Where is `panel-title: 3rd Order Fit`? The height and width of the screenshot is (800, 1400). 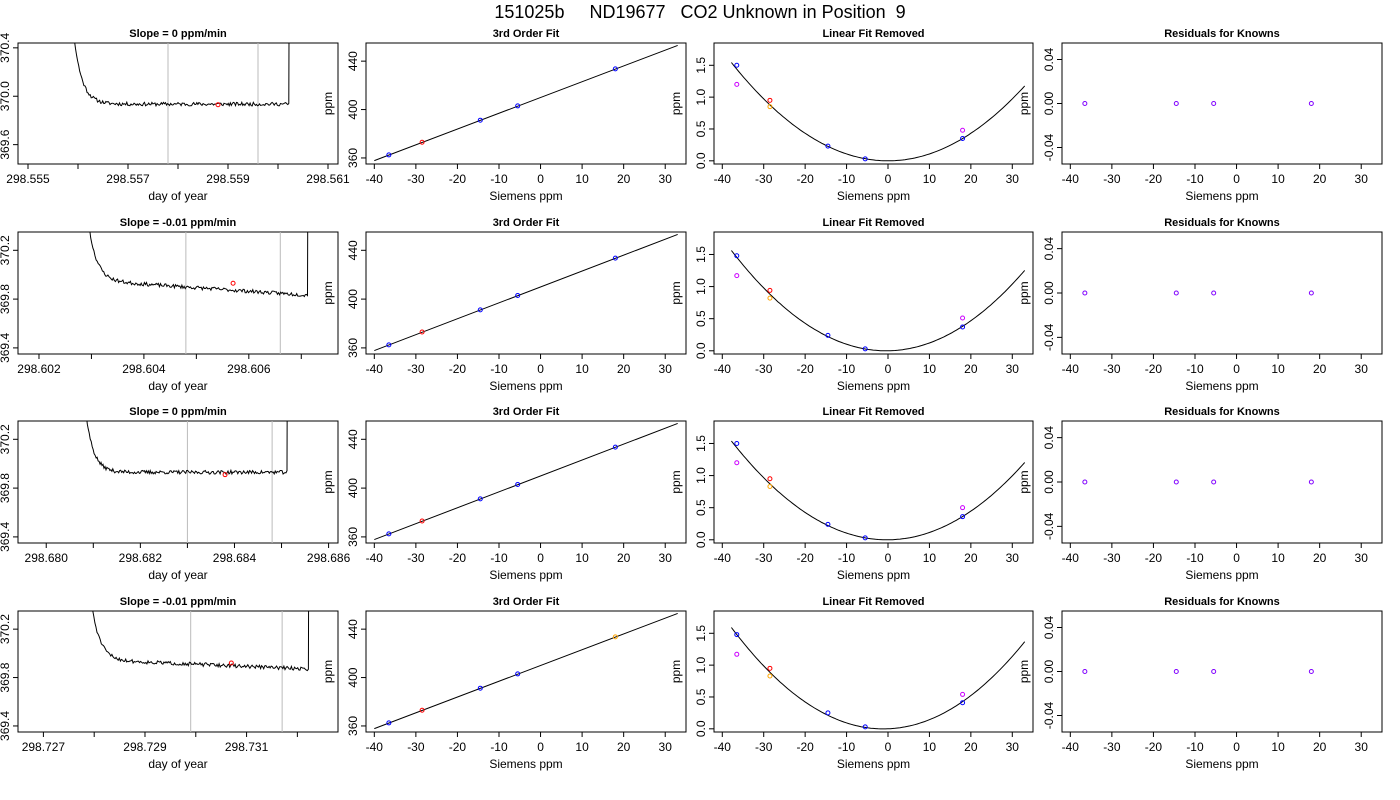
panel-title: 3rd Order Fit is located at coordinates (526, 602).